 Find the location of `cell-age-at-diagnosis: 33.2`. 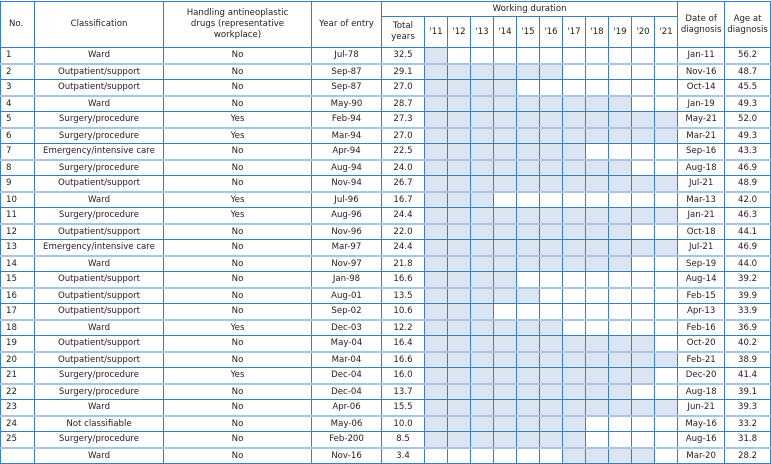

cell-age-at-diagnosis: 33.2 is located at coordinates (747, 423).